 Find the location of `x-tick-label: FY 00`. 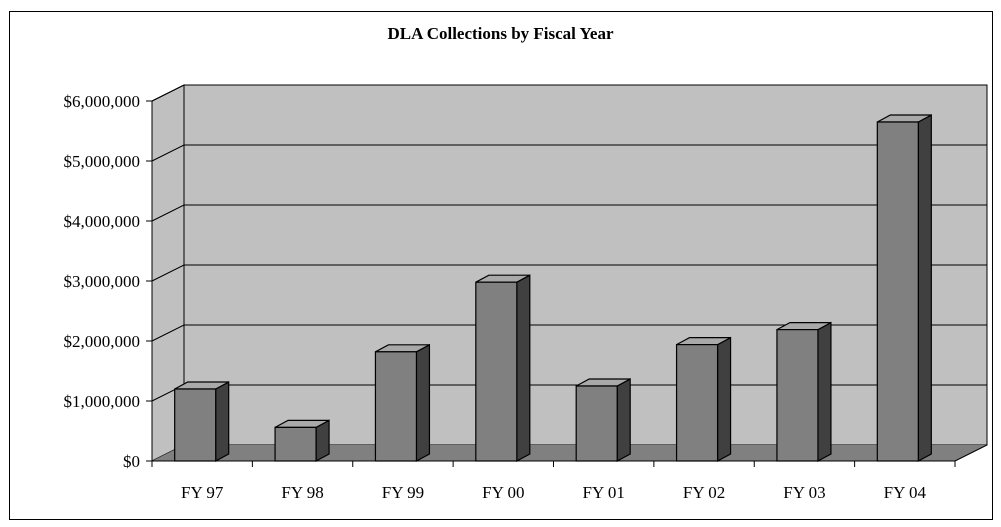

x-tick-label: FY 00 is located at coordinates (503, 492).